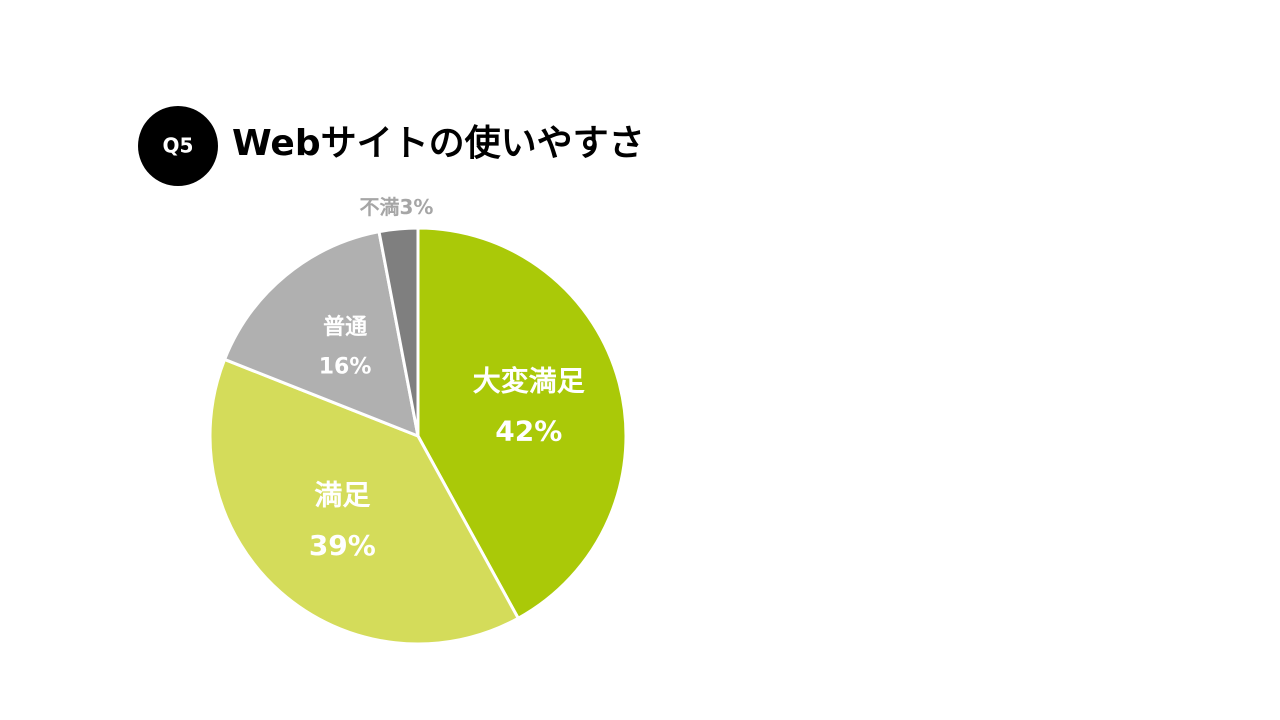 The height and width of the screenshot is (720, 1280). Describe the element at coordinates (379, 207) in the screenshot. I see `category-label: 不満` at that location.